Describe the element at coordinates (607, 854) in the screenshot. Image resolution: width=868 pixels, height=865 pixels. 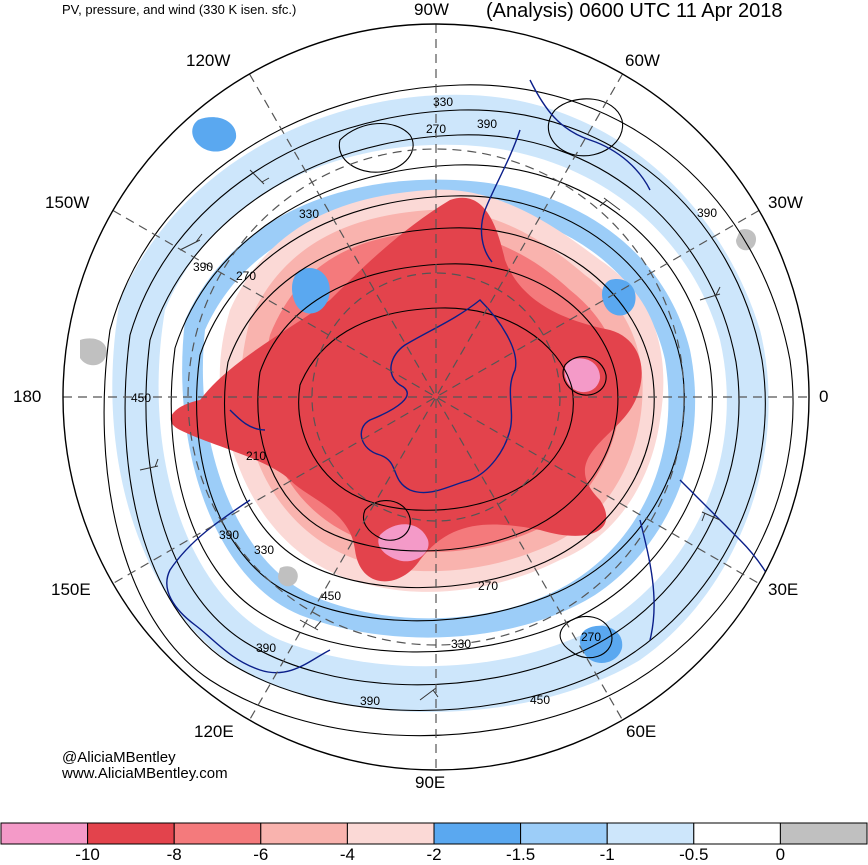
I see `colorbar-tick-label: -1` at that location.